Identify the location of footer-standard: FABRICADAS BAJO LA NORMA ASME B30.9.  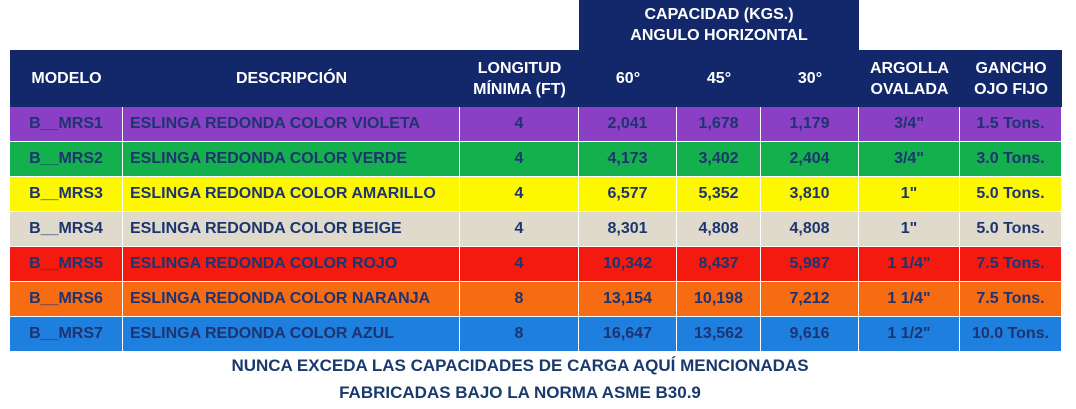
(520, 392).